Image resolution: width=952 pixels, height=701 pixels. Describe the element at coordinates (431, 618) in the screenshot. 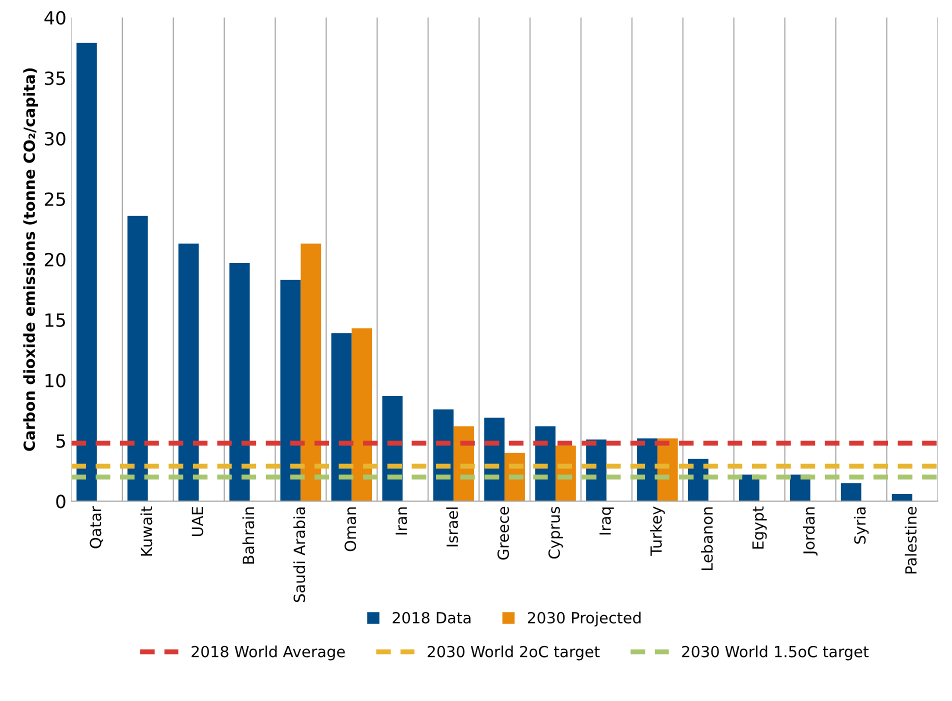

I see `legend-label: 2018 Data` at that location.